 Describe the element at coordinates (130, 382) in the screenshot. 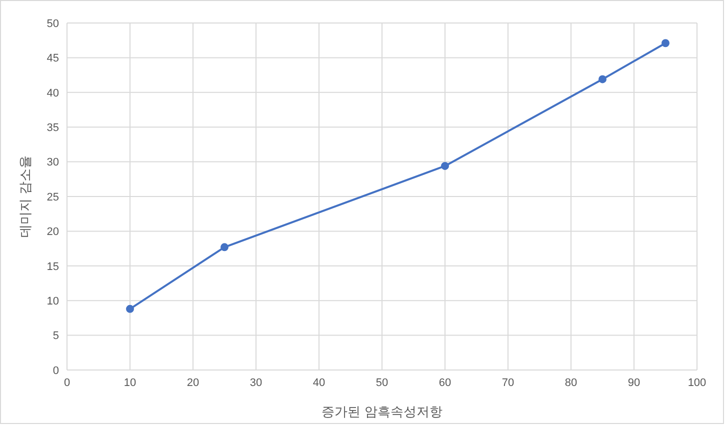

I see `x-tick-label: 10` at that location.